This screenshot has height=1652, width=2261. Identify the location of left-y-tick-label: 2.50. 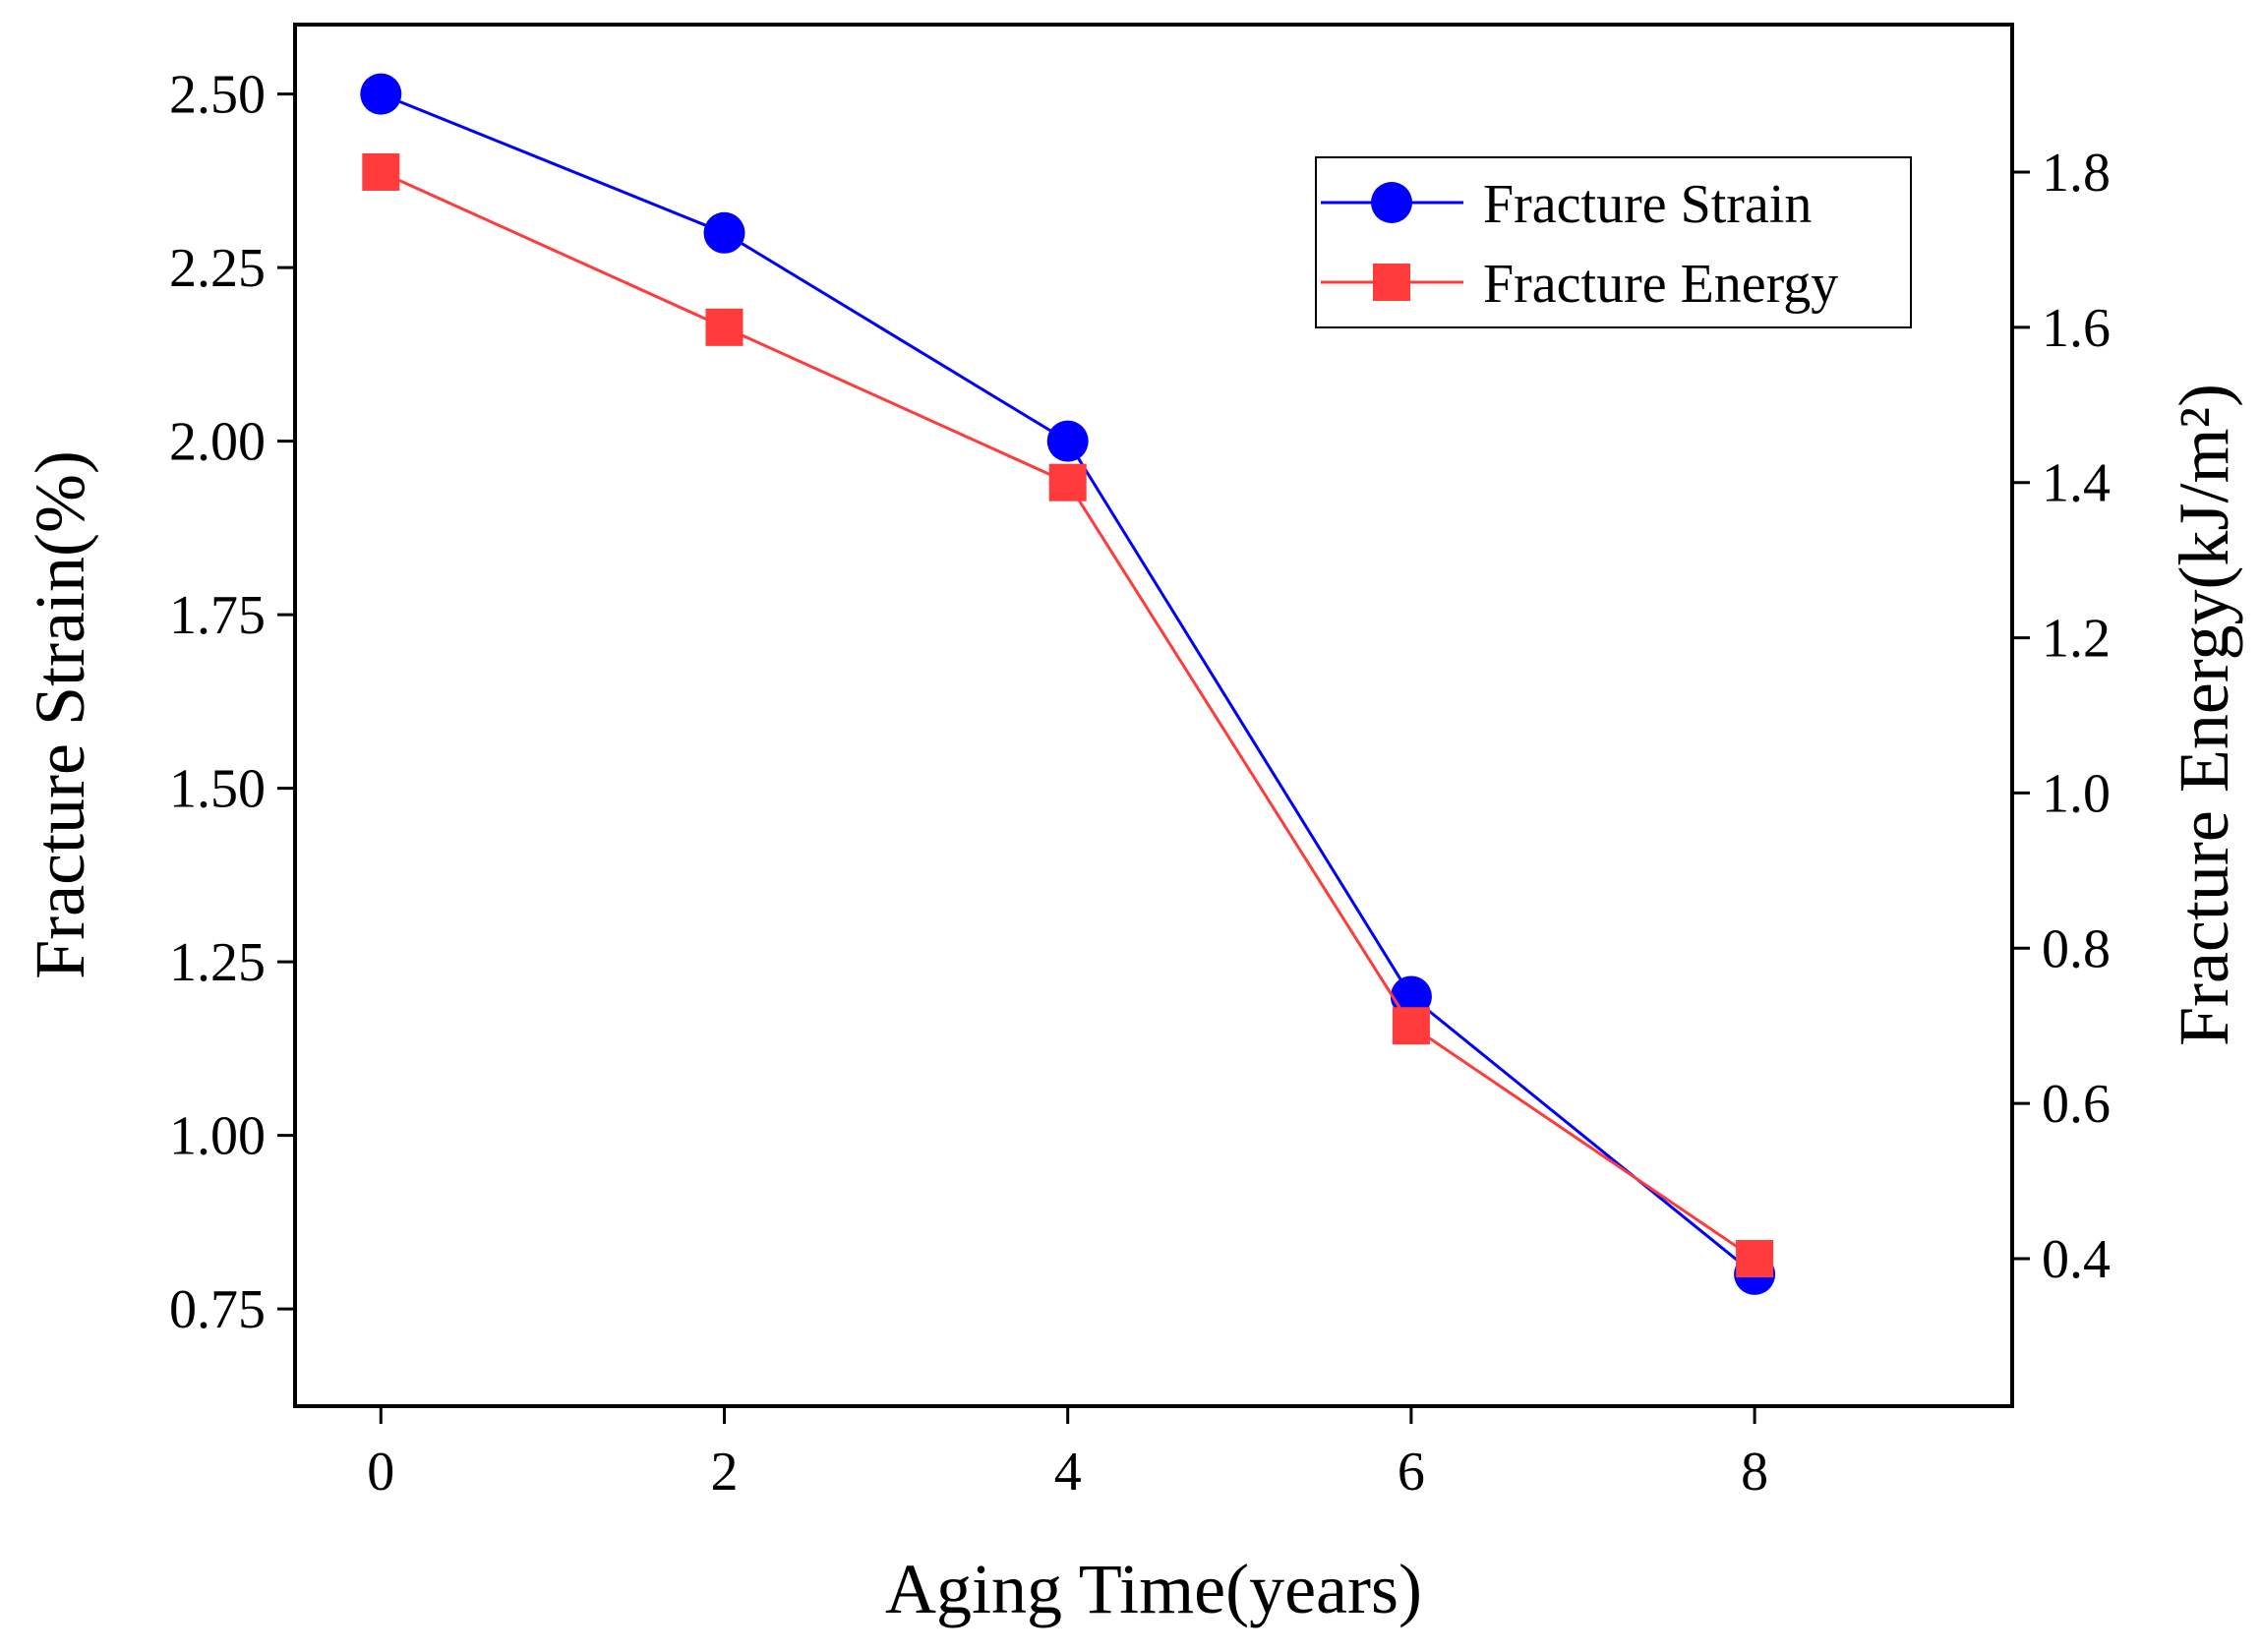
(217, 95).